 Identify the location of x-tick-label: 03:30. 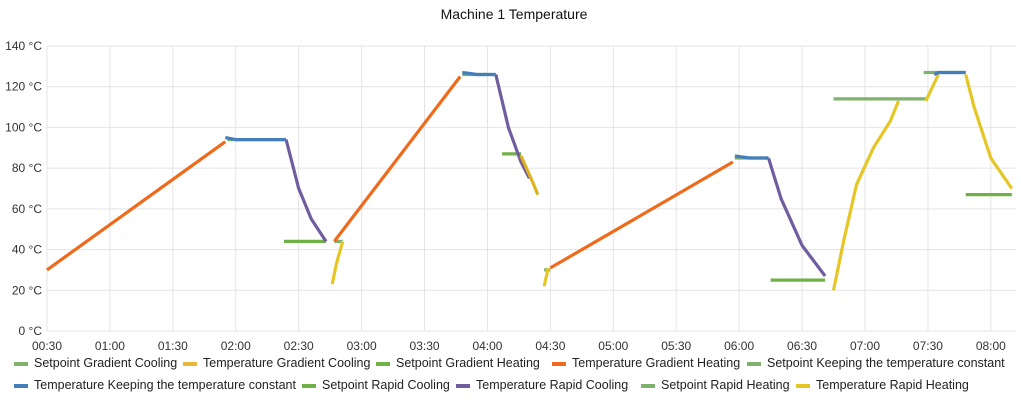
(425, 346).